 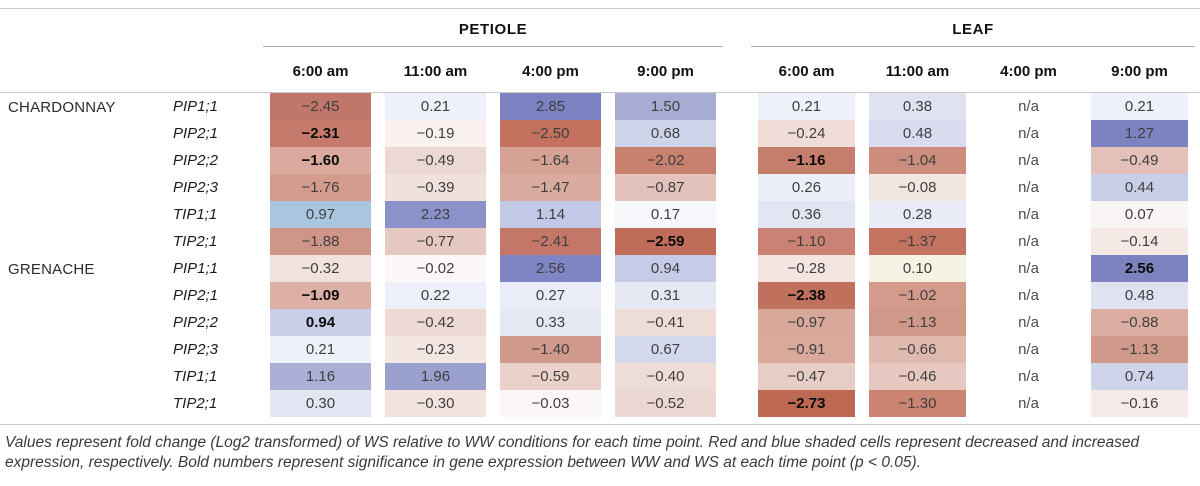 I want to click on value-cell: 1.50, so click(x=665, y=106).